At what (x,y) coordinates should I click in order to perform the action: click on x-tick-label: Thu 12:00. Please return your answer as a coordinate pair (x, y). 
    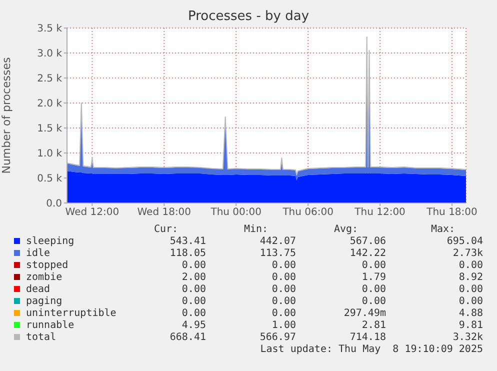
    Looking at the image, I should click on (380, 212).